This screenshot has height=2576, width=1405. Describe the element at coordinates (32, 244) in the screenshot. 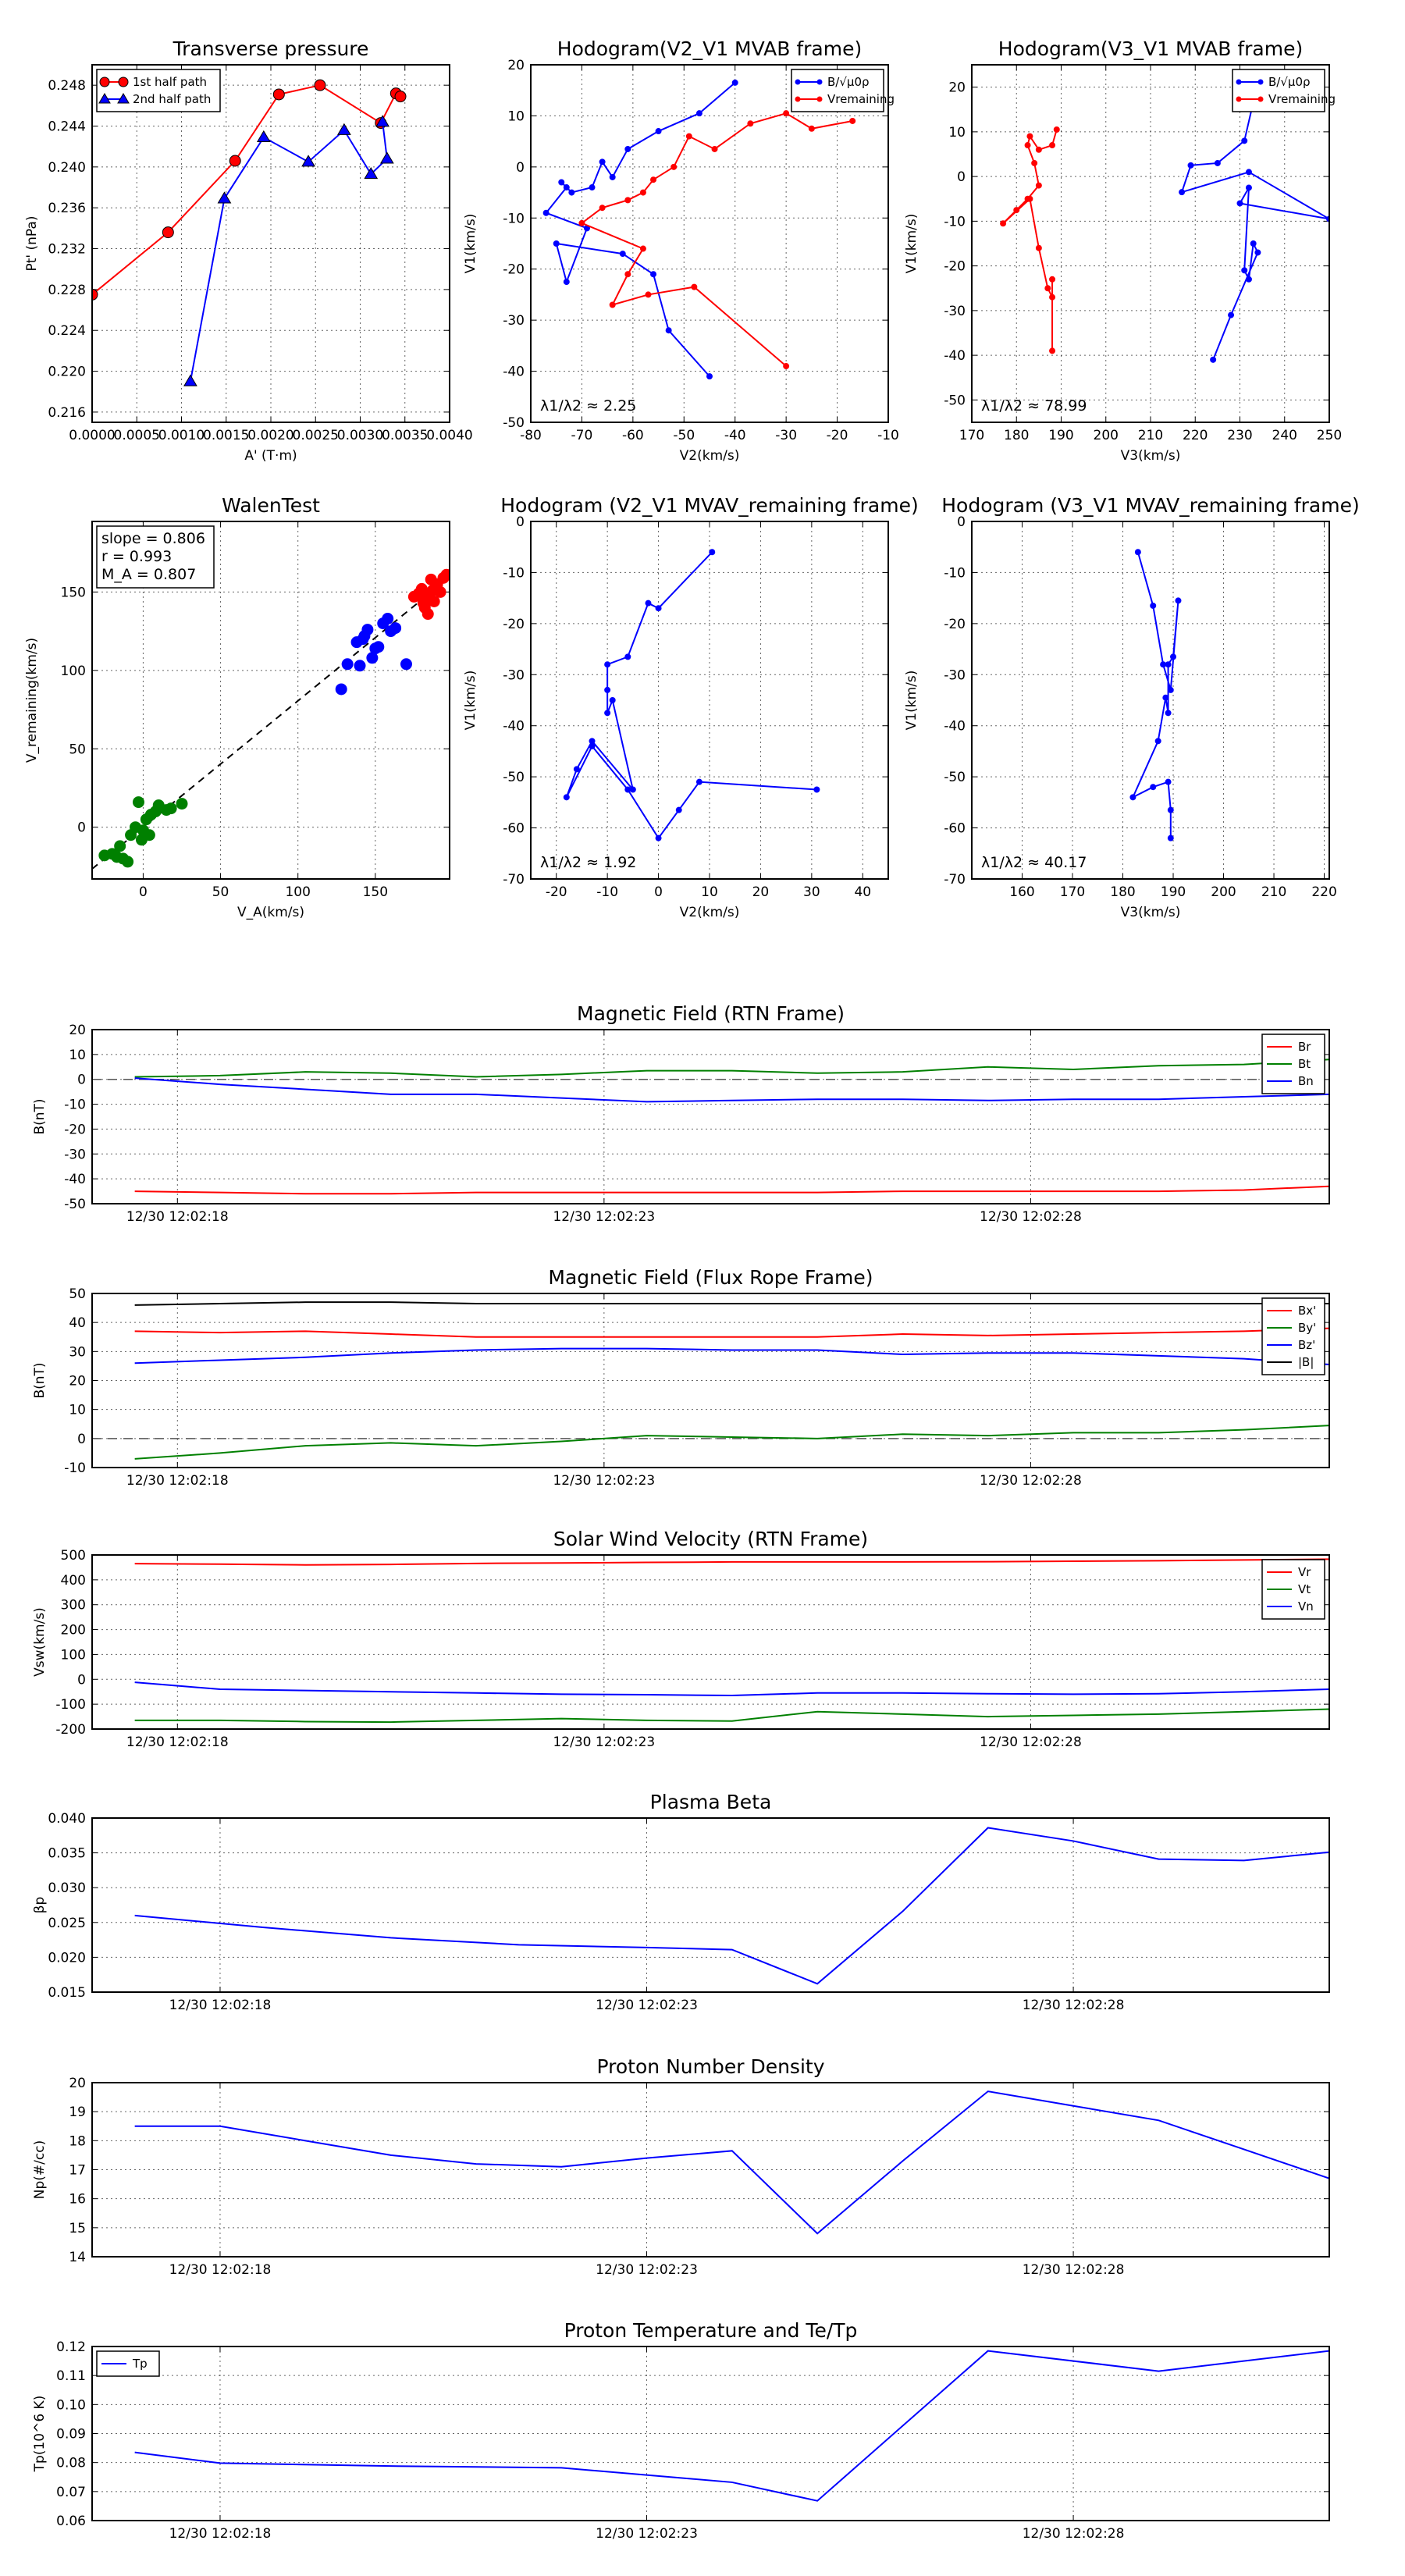

I see `y-axis-label: Pt' (nPa)` at that location.